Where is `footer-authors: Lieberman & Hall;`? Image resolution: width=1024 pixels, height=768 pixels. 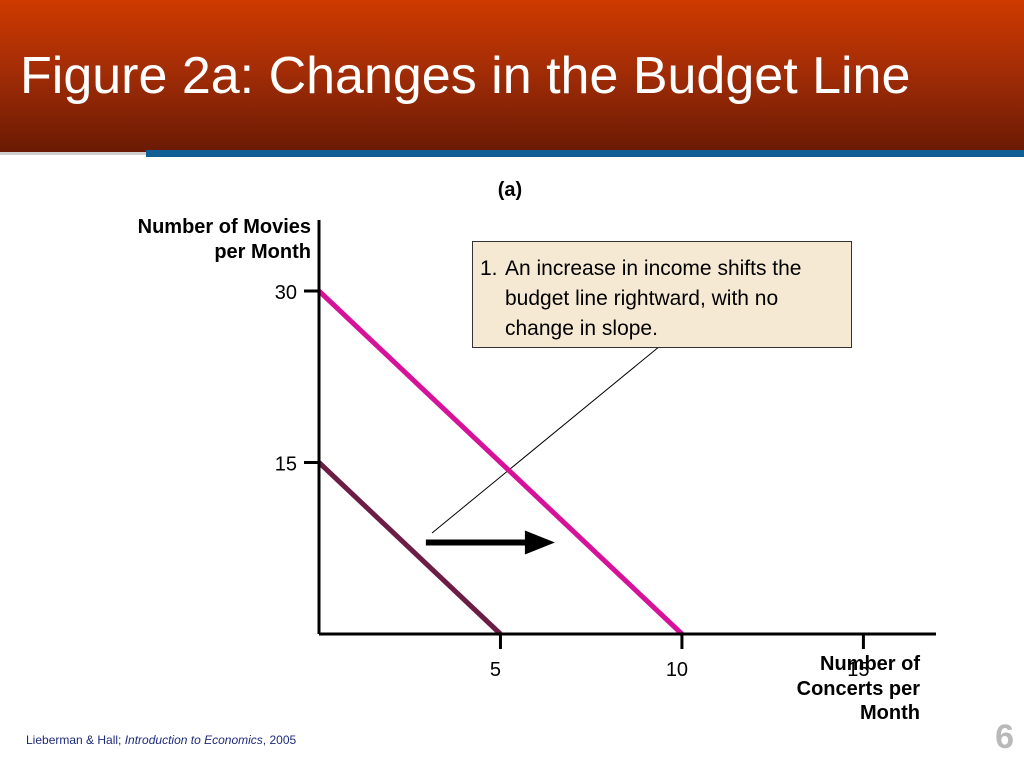 footer-authors: Lieberman & Hall; is located at coordinates (75, 740).